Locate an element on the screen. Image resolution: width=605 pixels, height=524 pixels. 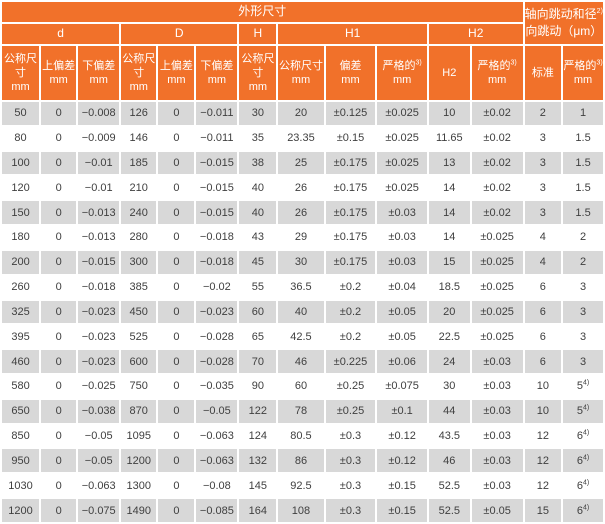
table-cell: 950 is located at coordinates (21, 461).